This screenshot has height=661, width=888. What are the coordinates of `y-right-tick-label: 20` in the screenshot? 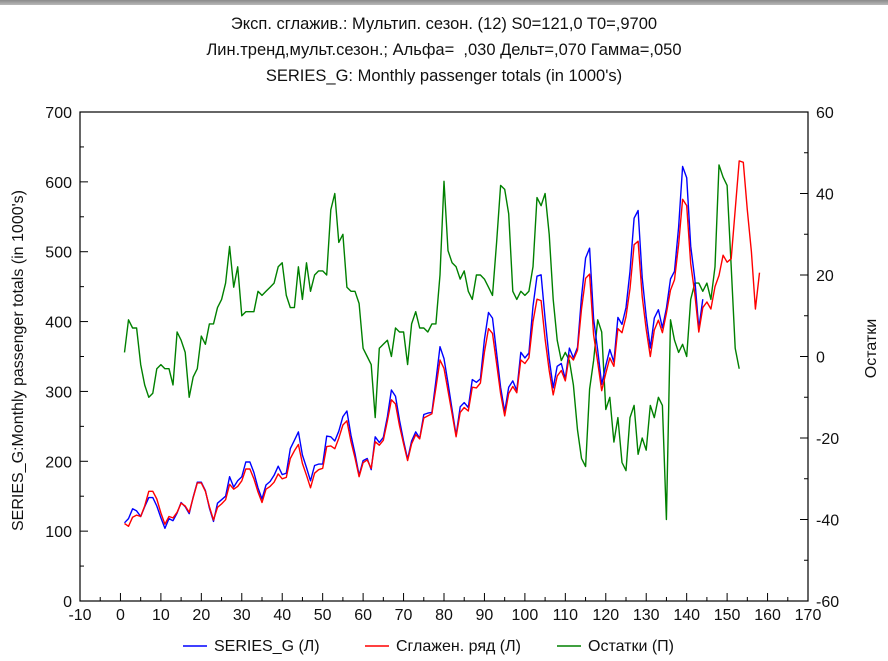 It's located at (825, 276).